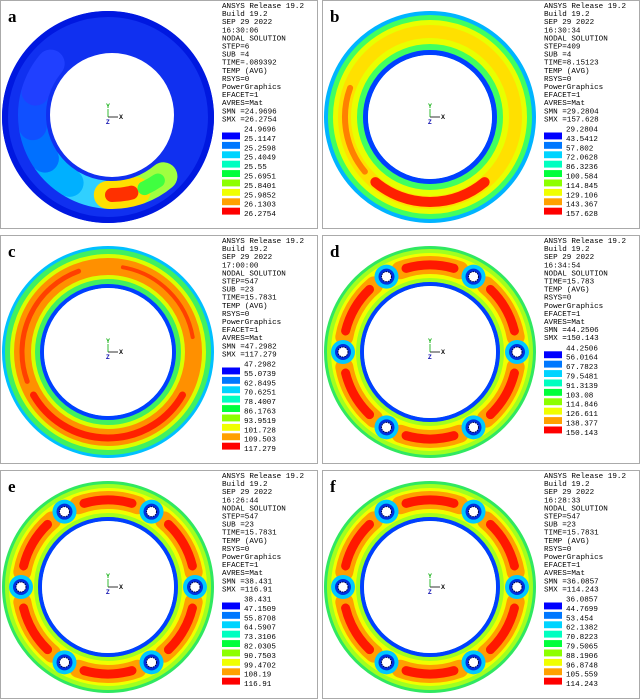 The image size is (640, 700). Describe the element at coordinates (260, 196) in the screenshot. I see `legend-value: 25.9852` at that location.